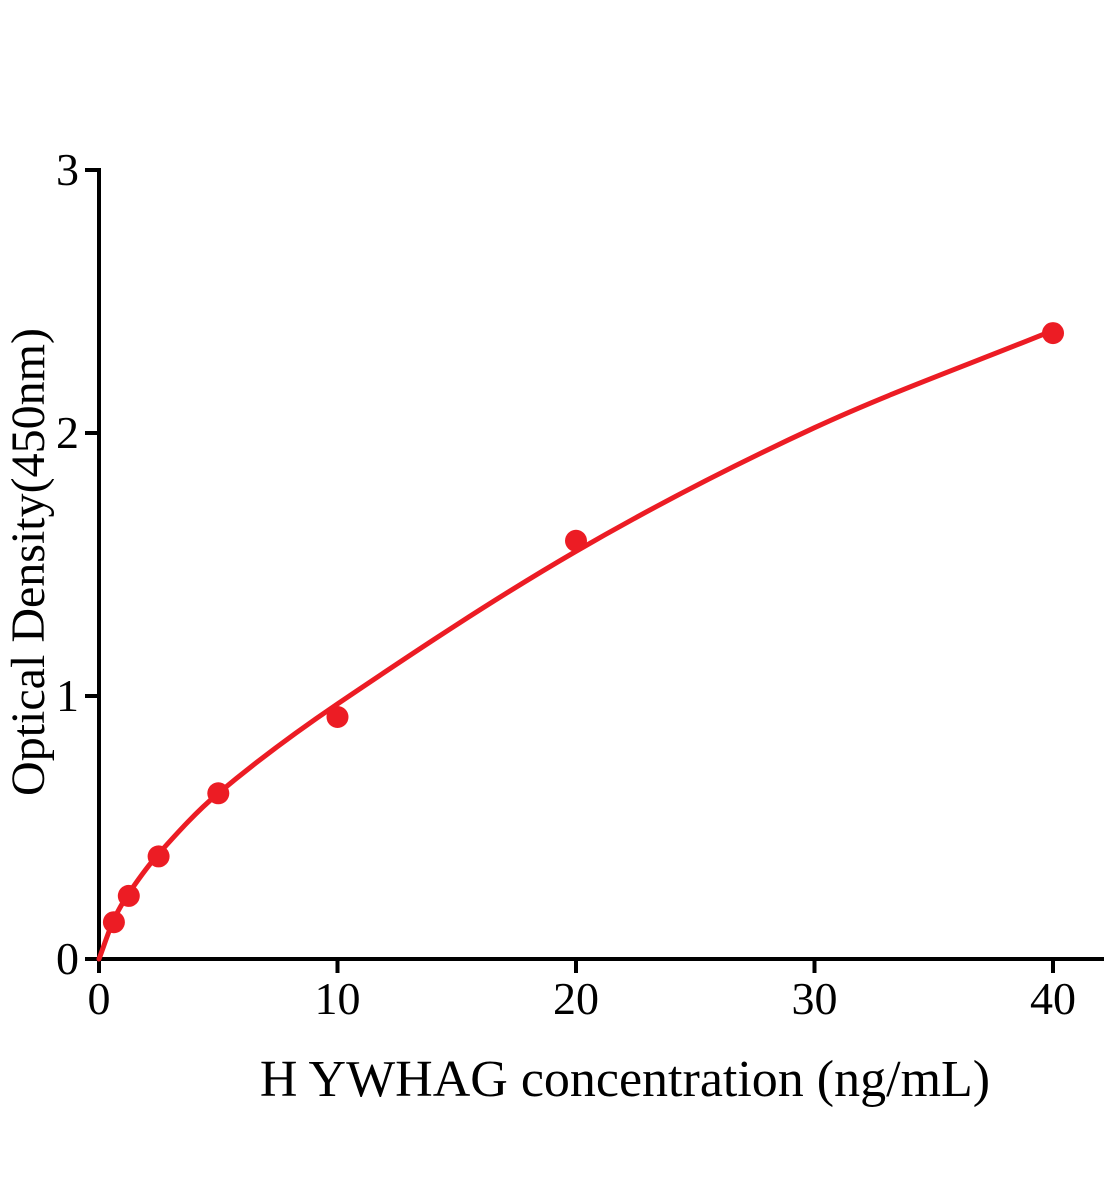  What do you see at coordinates (338, 998) in the screenshot?
I see `x-tick-label: 10` at bounding box center [338, 998].